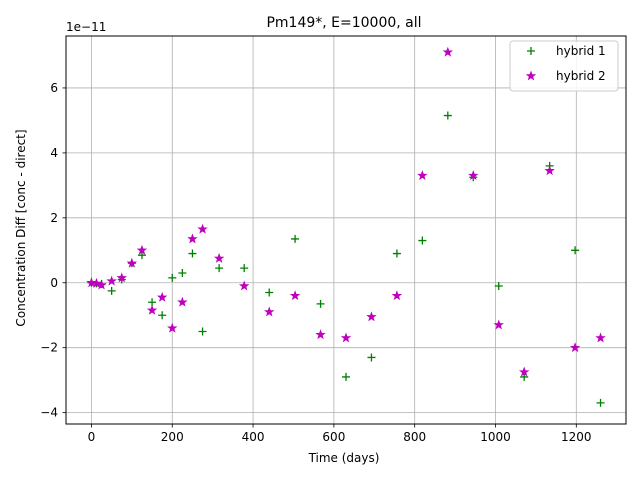  What do you see at coordinates (495, 437) in the screenshot?
I see `x-tick-label: 1000` at bounding box center [495, 437].